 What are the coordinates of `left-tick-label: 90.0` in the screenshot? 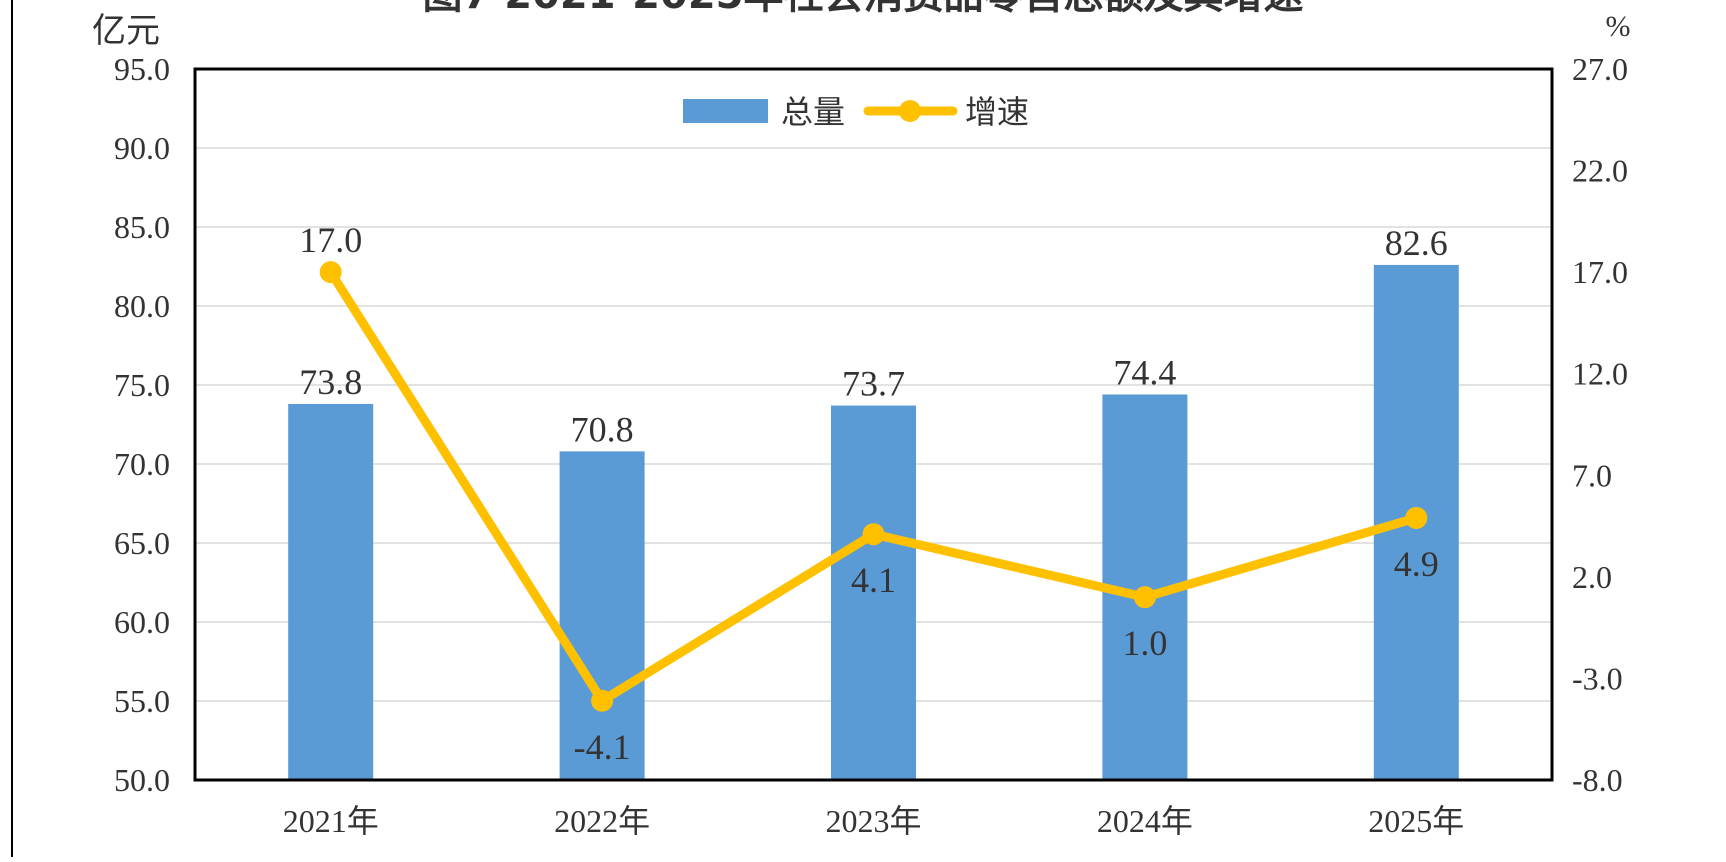 It's located at (142, 148).